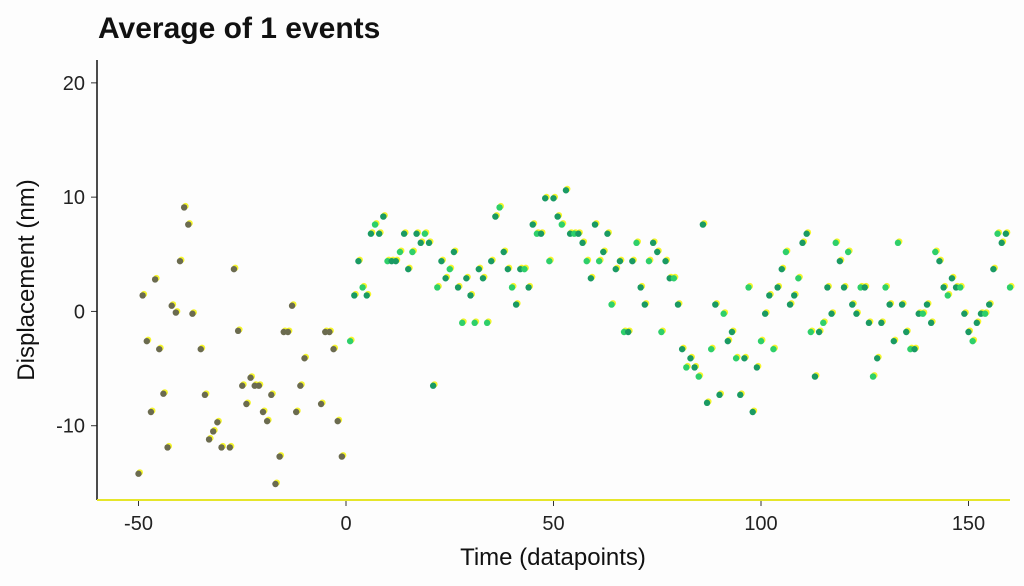  I want to click on x-tick-label: 0, so click(345, 524).